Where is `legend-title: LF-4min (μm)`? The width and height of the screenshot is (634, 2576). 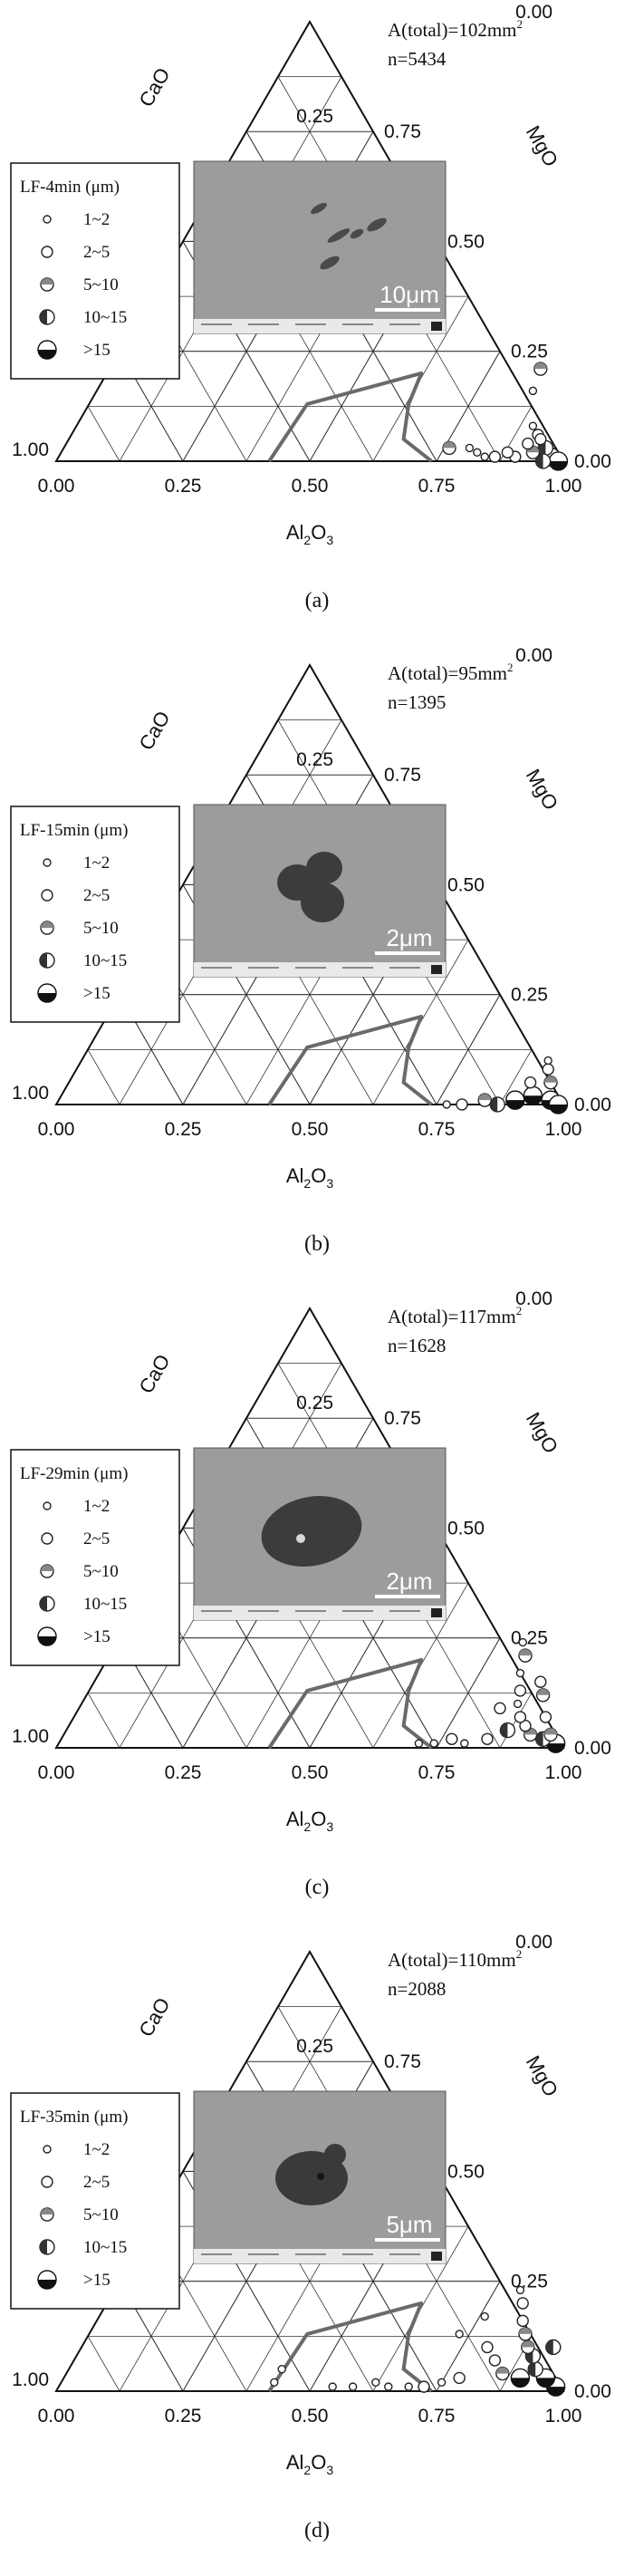 legend-title: LF-4min (μm) is located at coordinates (70, 187).